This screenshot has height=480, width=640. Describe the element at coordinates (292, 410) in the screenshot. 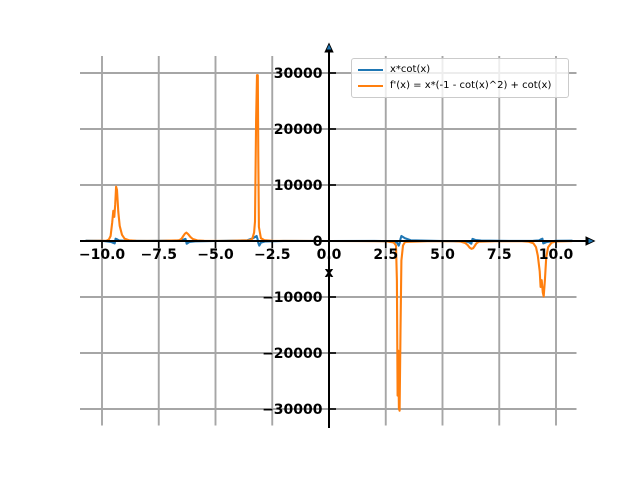

I see `y-tick-label: −30000` at that location.